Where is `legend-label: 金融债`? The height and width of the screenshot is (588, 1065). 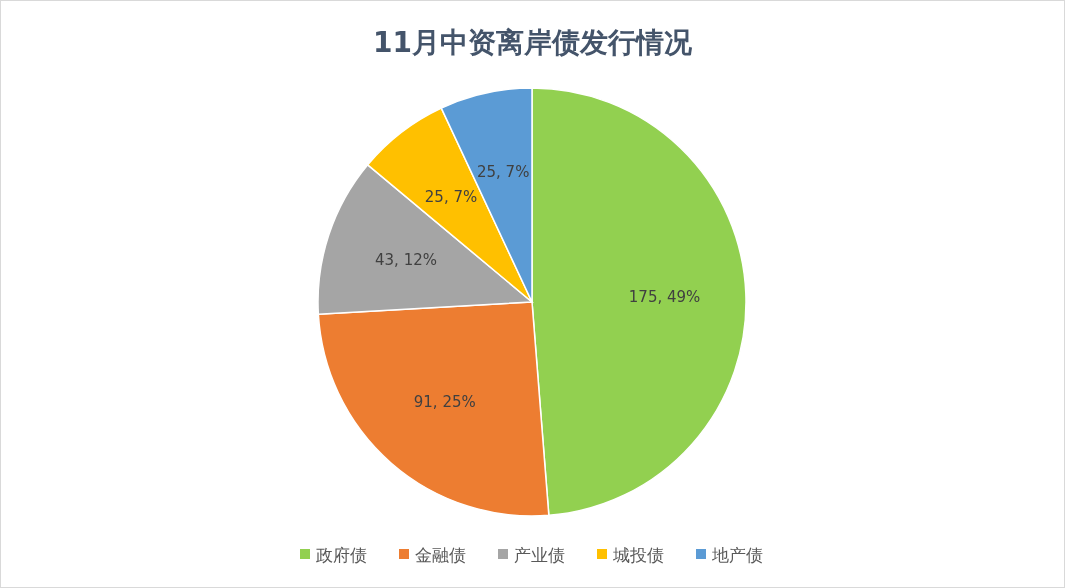 legend-label: 金融债 is located at coordinates (440, 555).